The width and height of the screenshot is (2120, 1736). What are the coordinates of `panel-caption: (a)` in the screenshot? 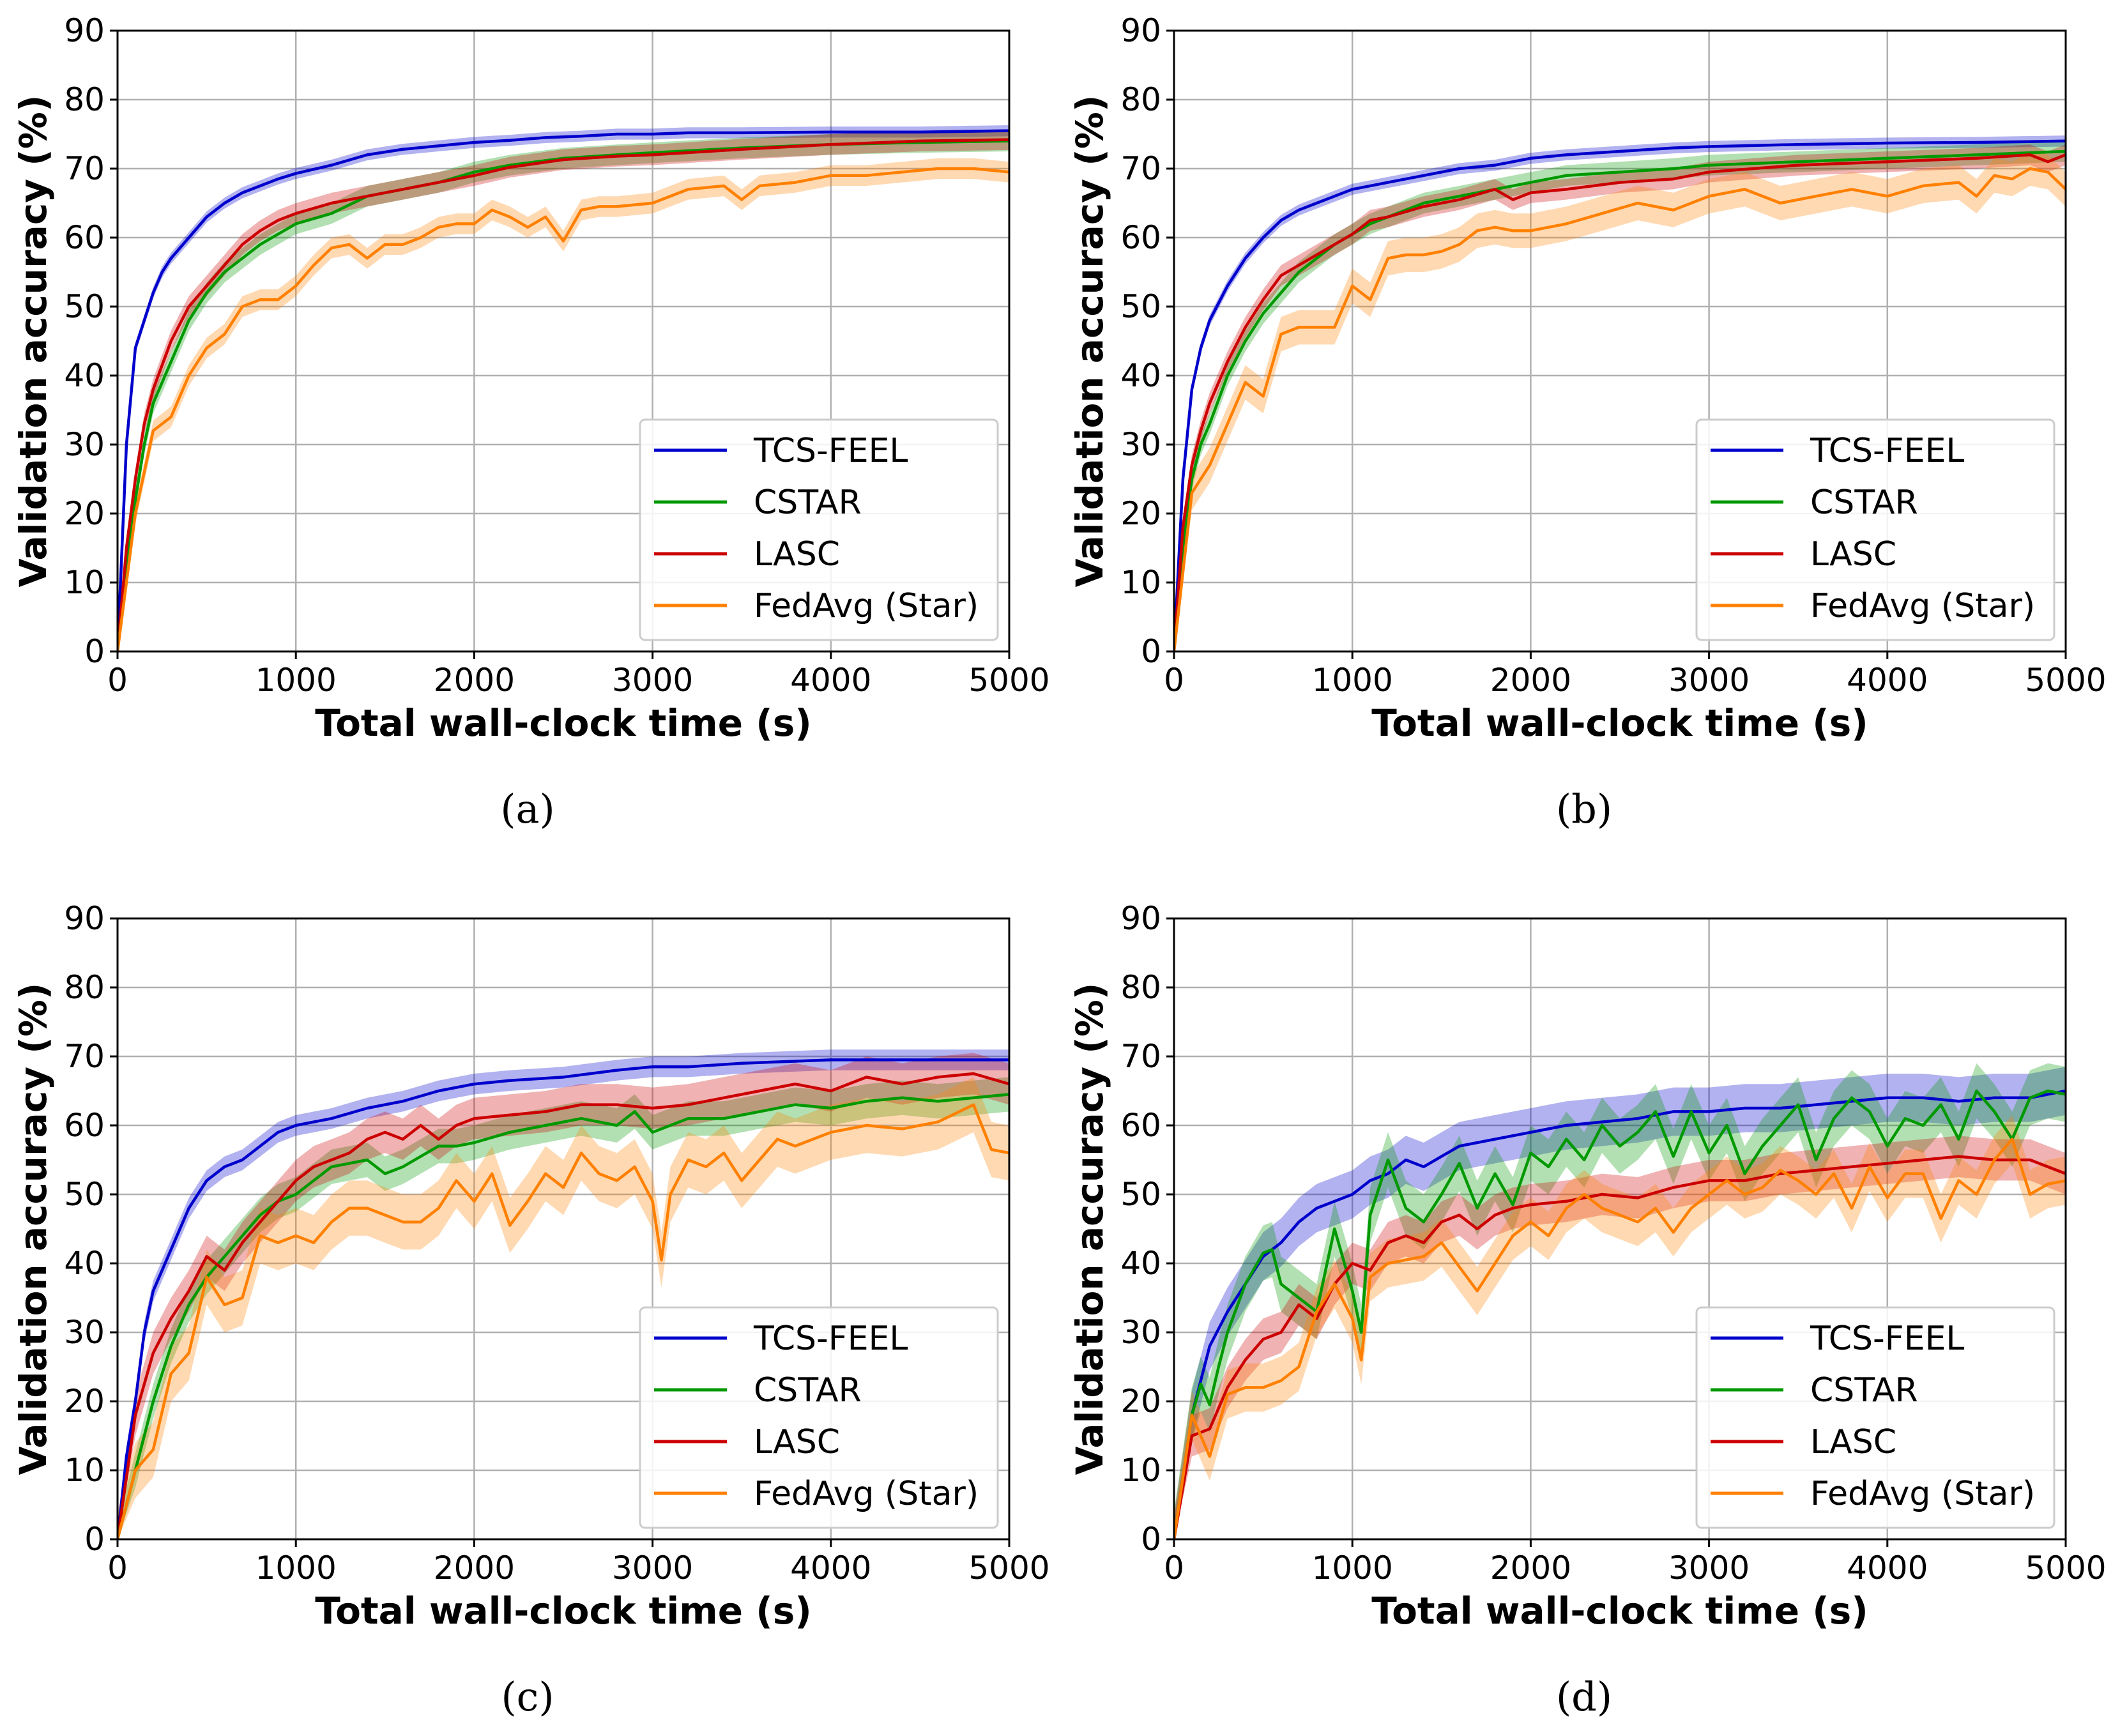 It's located at (527, 809).